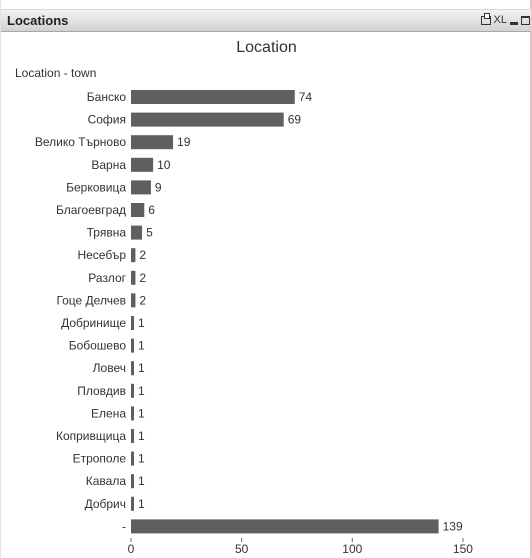 This screenshot has height=558, width=531. I want to click on category-label: София, so click(107, 120).